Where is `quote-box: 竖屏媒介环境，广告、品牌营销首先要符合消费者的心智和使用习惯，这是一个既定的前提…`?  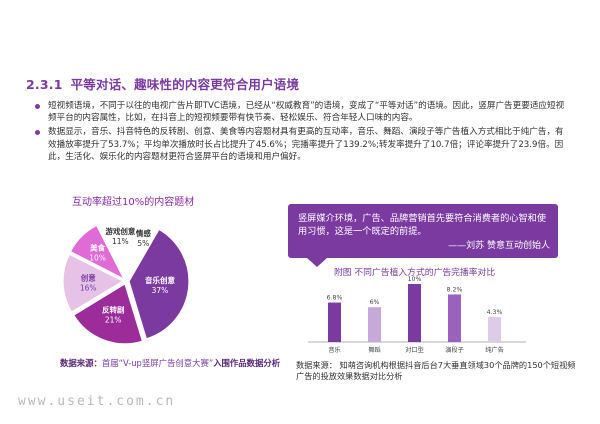
quote-box: 竖屏媒介环境，广告、品牌营销首先要符合消费者的心智和使用习惯，这是一个既定的前提… is located at coordinates (423, 231).